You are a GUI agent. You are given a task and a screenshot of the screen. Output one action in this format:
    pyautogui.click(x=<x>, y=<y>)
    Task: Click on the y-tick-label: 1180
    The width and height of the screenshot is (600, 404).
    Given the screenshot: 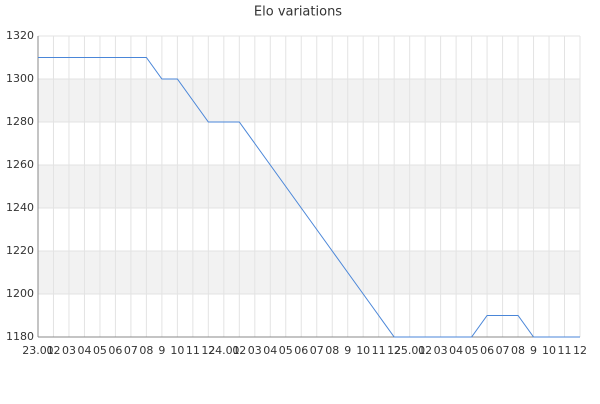 What is the action you would take?
    pyautogui.click(x=20, y=336)
    